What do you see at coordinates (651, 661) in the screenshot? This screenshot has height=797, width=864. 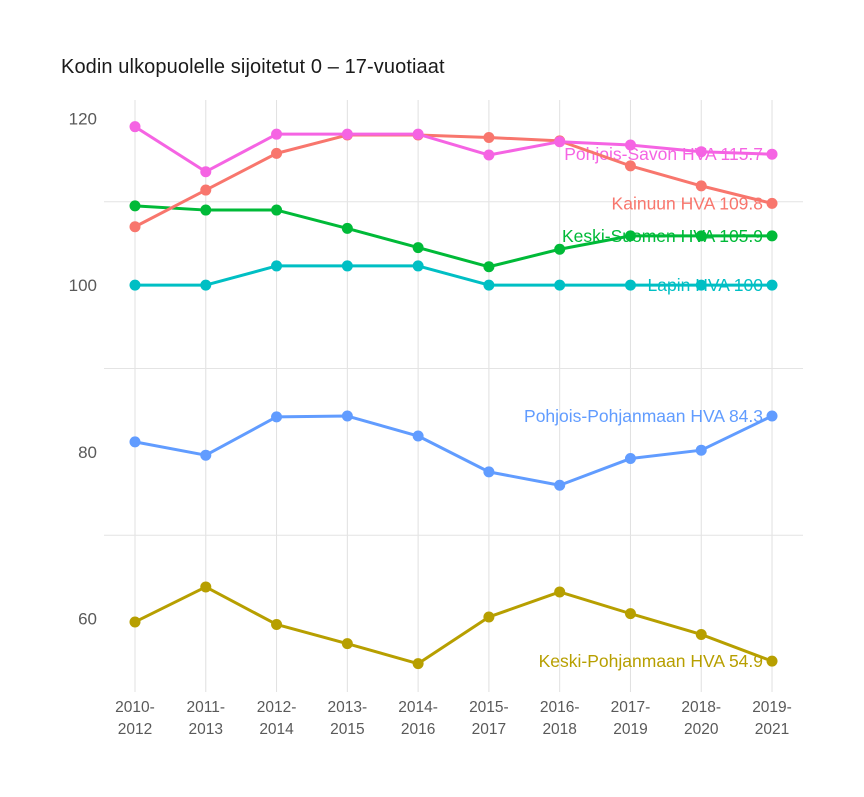 I see `series-label-keski-pohjanmaan: Keski-Pohjanmaan HVA 54.9` at bounding box center [651, 661].